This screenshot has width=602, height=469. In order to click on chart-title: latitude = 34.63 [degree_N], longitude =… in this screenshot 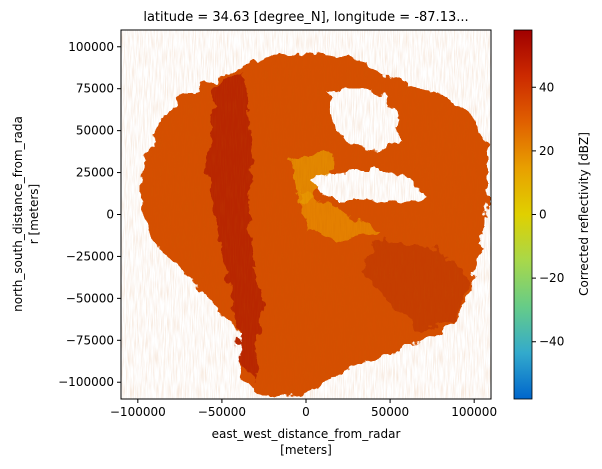, I will do `click(305, 17)`.